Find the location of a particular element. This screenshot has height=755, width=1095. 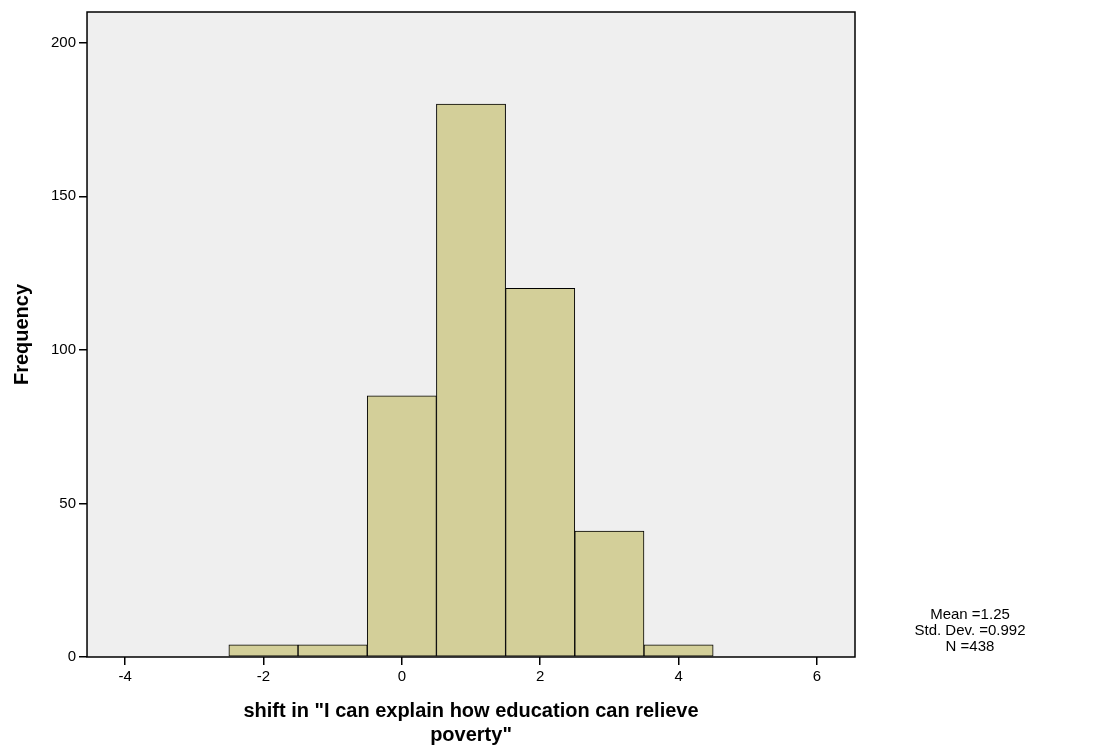

x-tick-label: -2 is located at coordinates (263, 676).